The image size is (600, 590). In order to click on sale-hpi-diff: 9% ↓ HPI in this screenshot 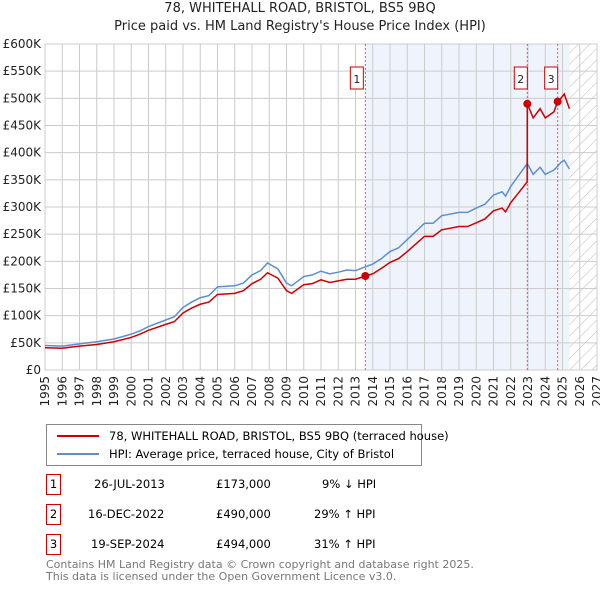, I will do `click(349, 484)`.